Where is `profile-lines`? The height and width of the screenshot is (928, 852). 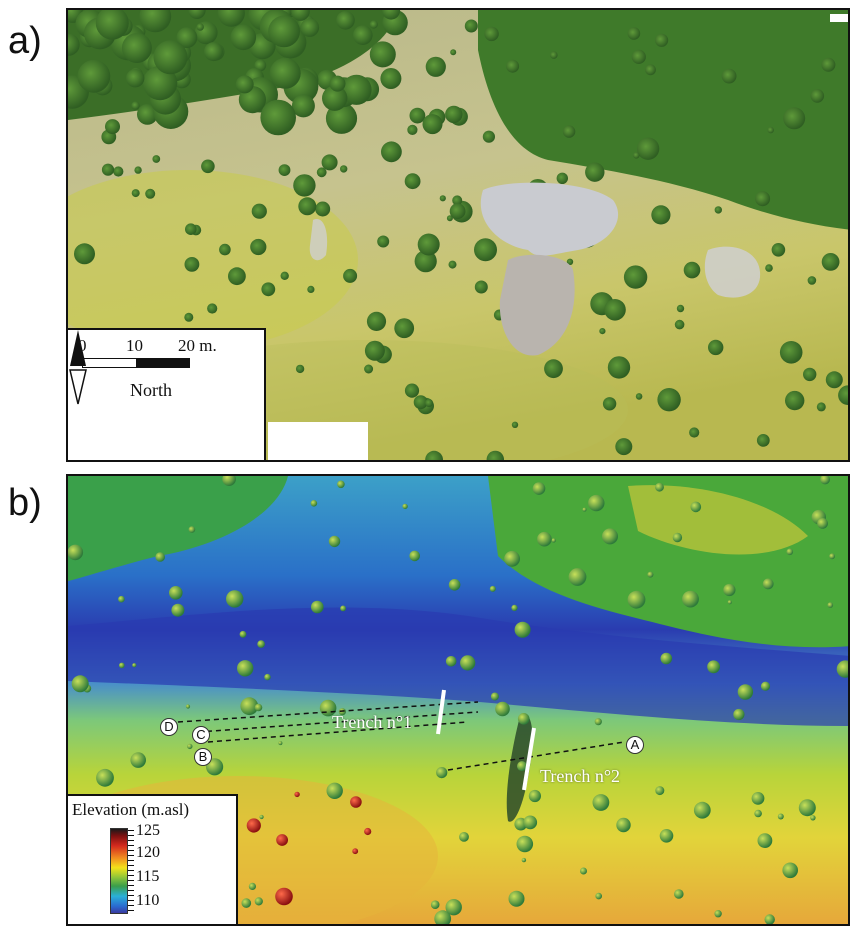 profile-lines is located at coordinates (401, 736).